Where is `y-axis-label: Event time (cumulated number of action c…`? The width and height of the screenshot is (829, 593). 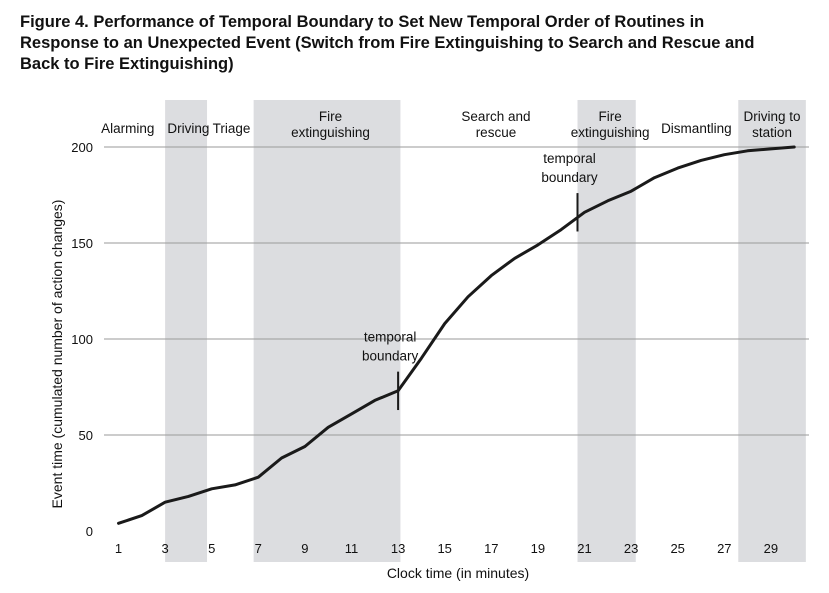
y-axis-label: Event time (cumulated number of action c… is located at coordinates (57, 354).